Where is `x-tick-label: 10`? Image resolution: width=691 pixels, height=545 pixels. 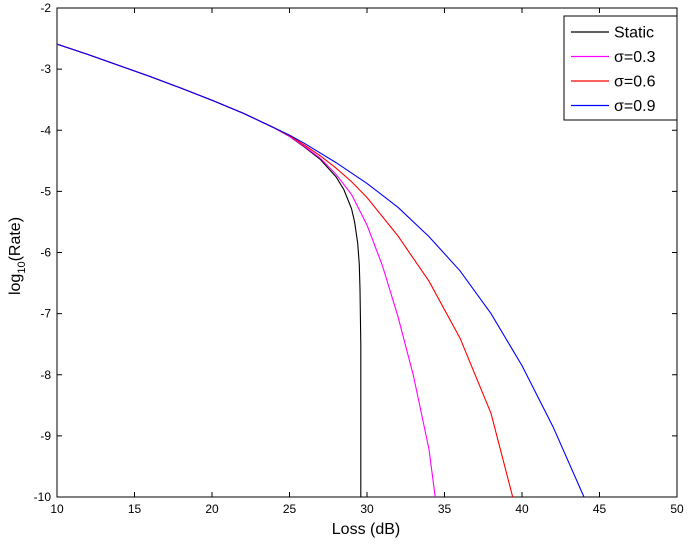 x-tick-label: 10 is located at coordinates (57, 509).